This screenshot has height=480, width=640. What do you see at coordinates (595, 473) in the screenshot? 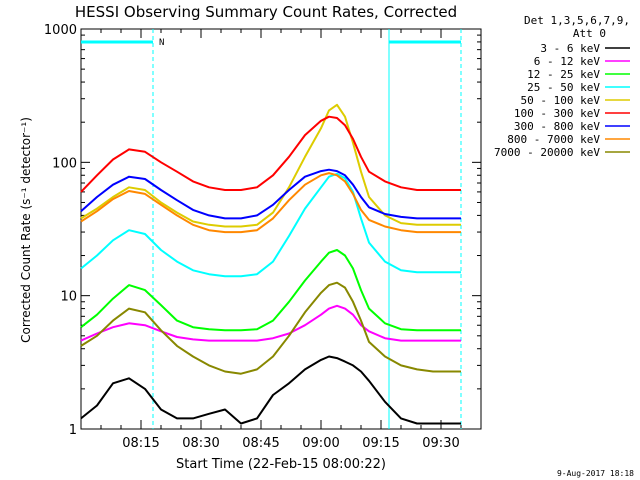
I see `footer-date: 9-Aug-2017 18:18` at bounding box center [595, 473].